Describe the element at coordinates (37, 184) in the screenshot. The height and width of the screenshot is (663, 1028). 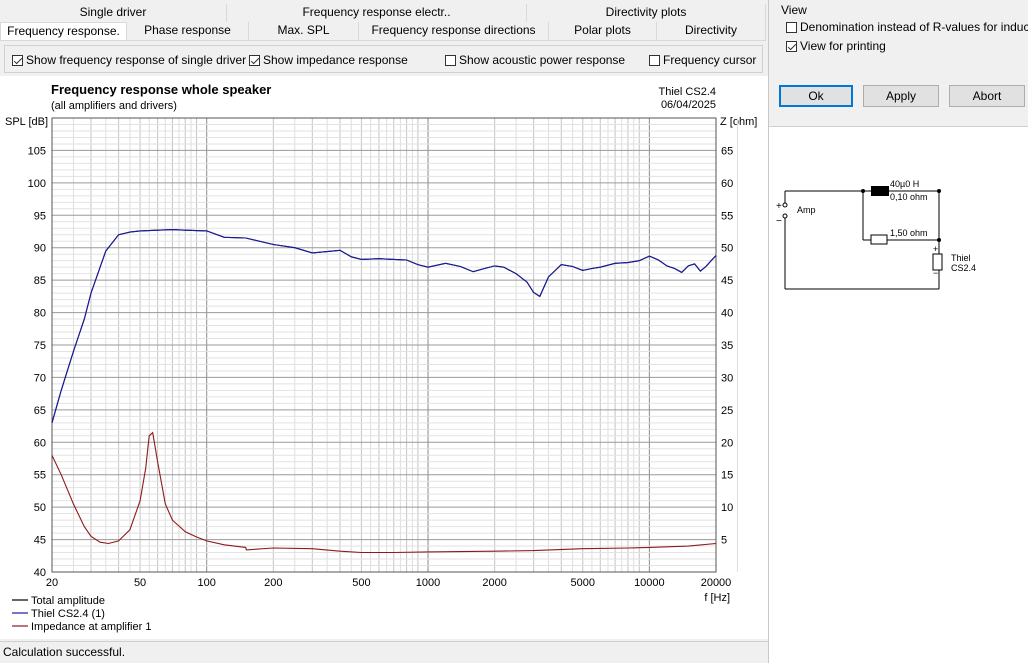
I see `y-tick-label: 100` at that location.